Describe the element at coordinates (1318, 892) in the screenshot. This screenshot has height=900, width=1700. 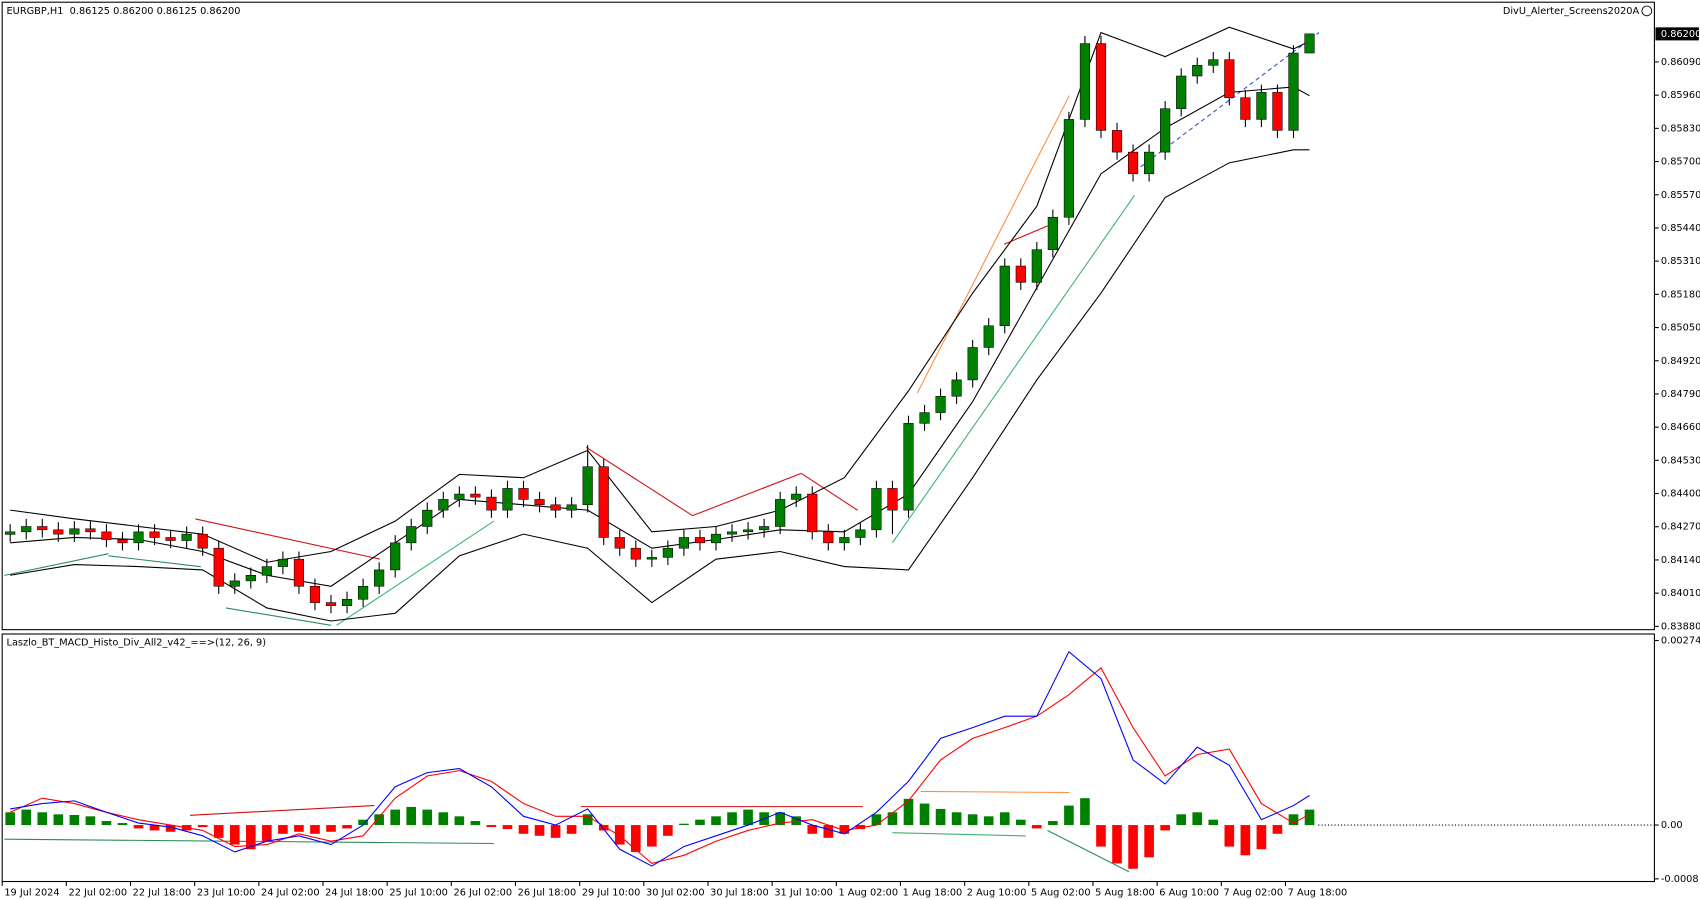
I see `x-tick-label: 7 Aug 18:00` at that location.